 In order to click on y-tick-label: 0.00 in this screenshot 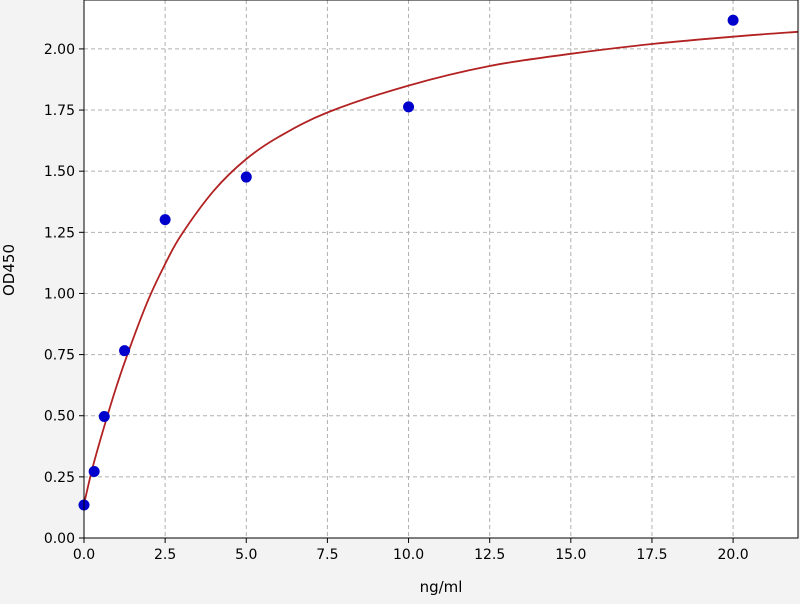, I will do `click(59, 539)`.